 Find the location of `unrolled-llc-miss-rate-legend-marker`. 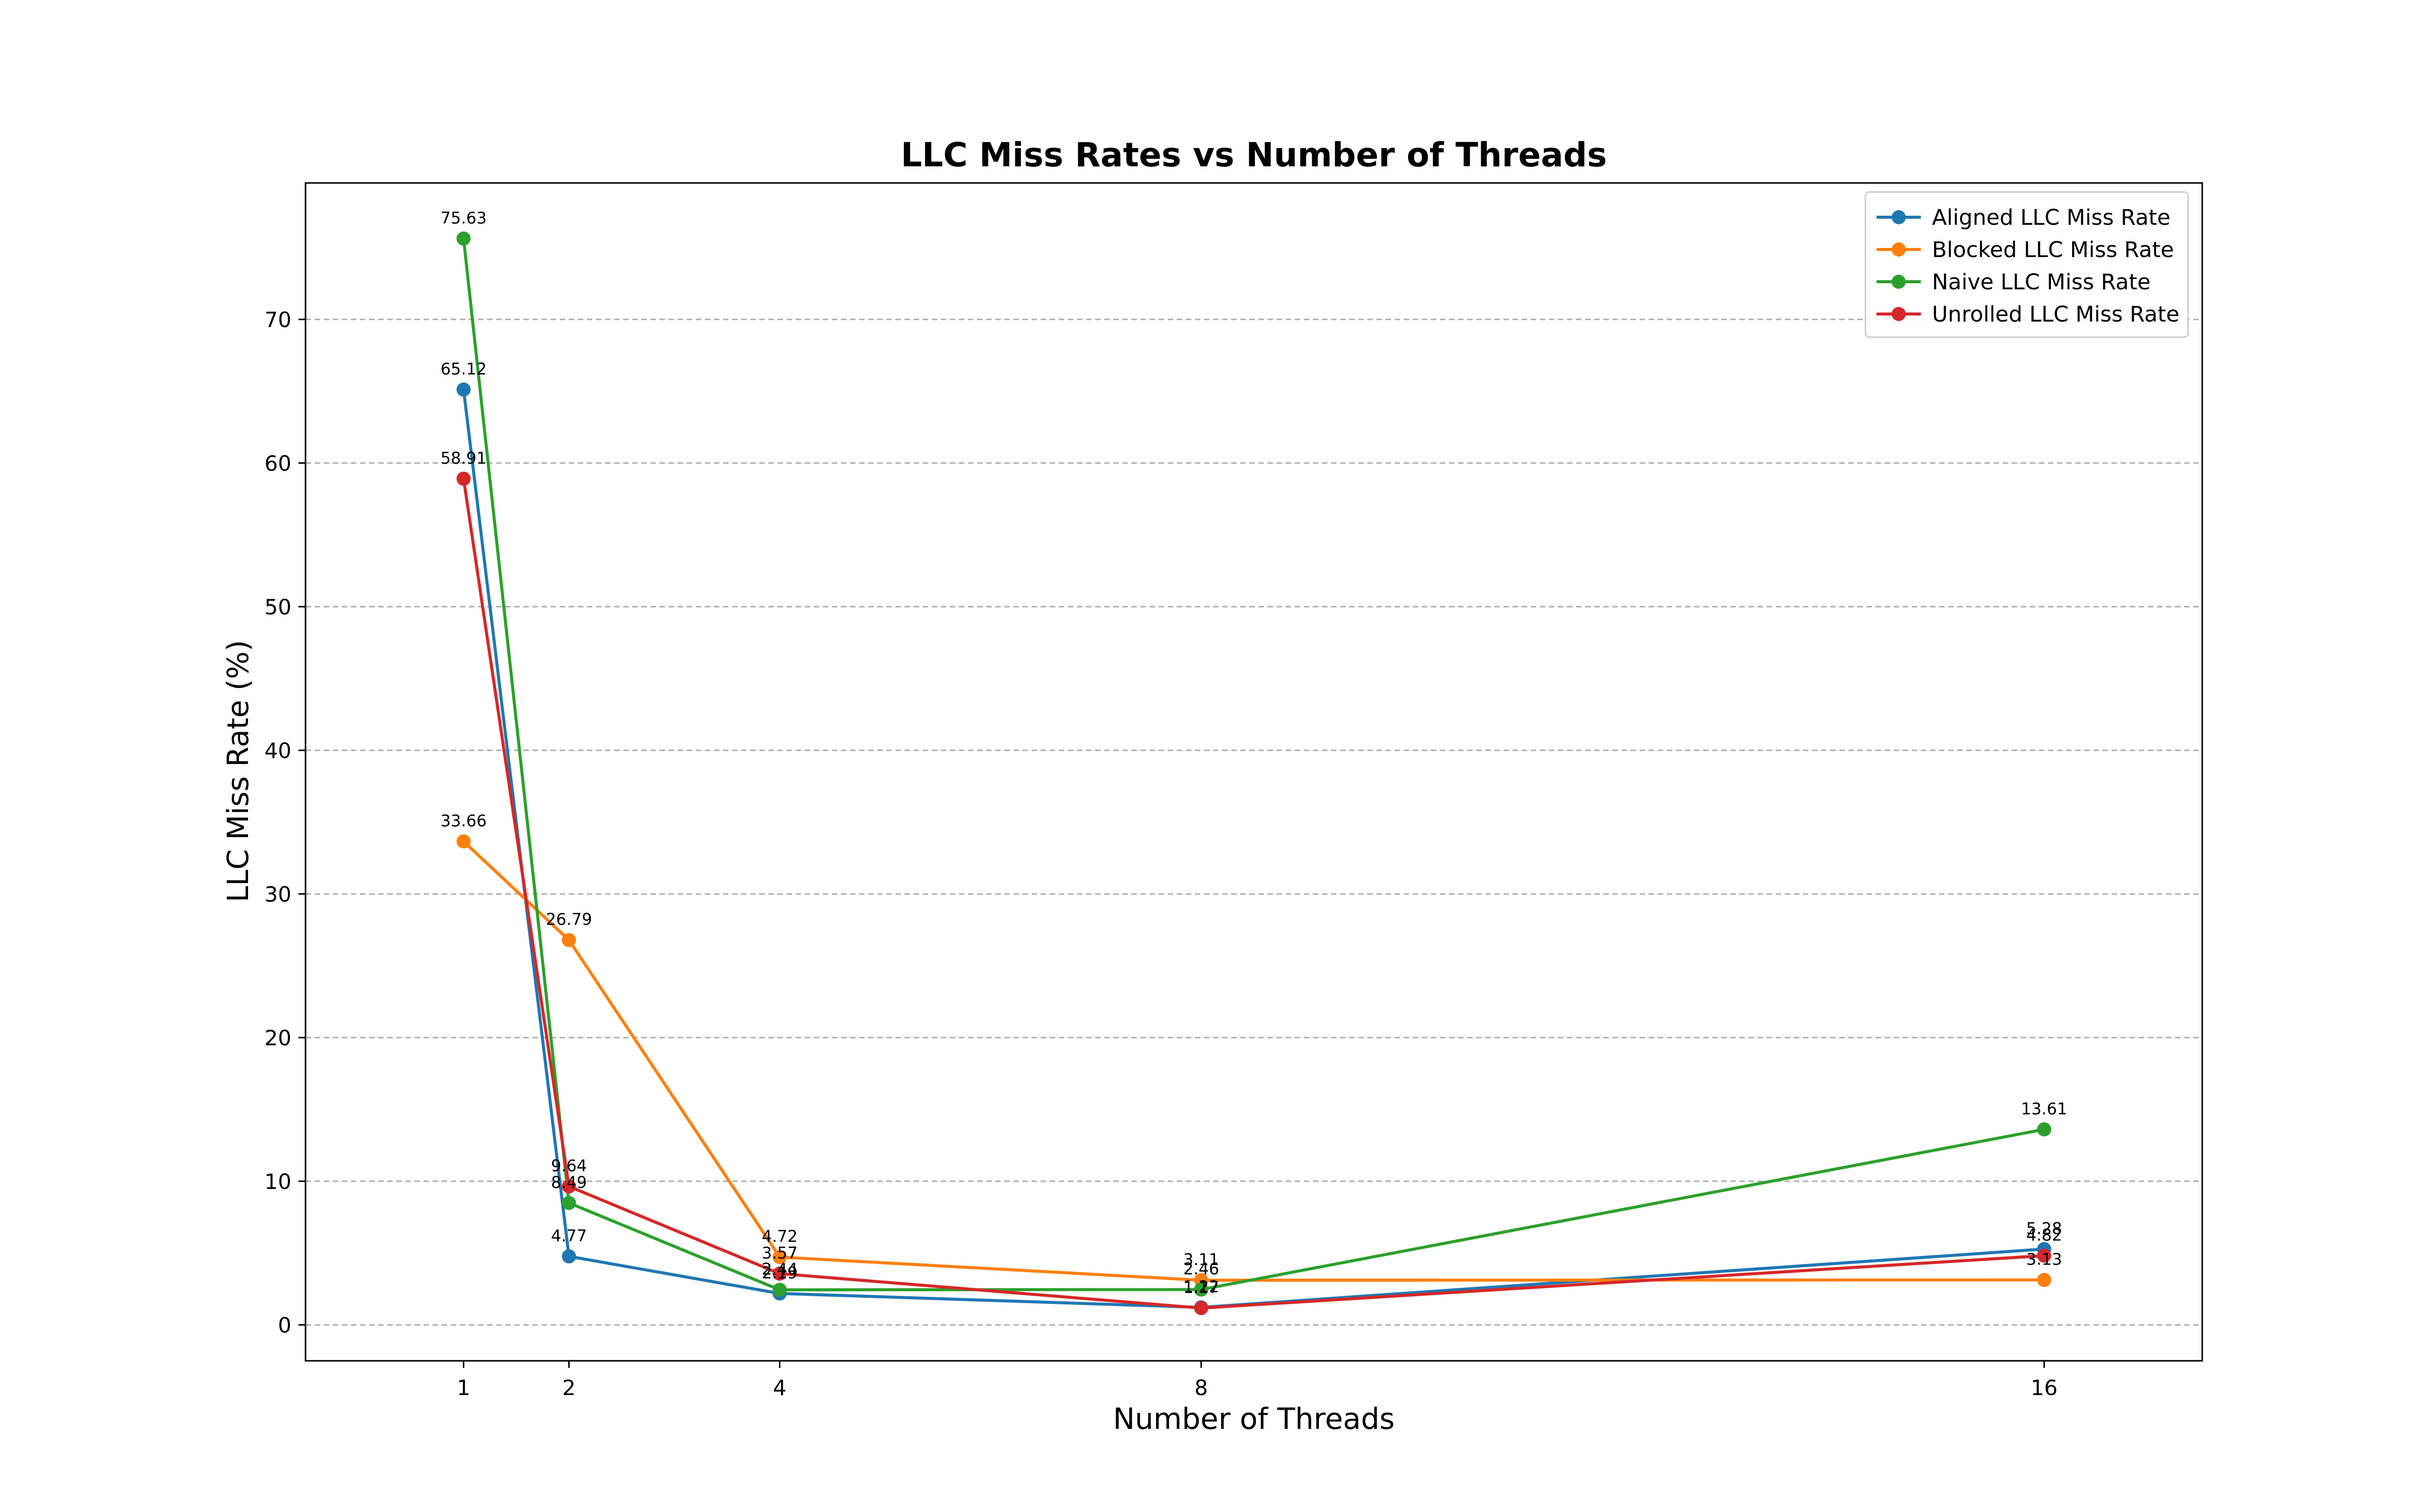

unrolled-llc-miss-rate-legend-marker is located at coordinates (1899, 314).